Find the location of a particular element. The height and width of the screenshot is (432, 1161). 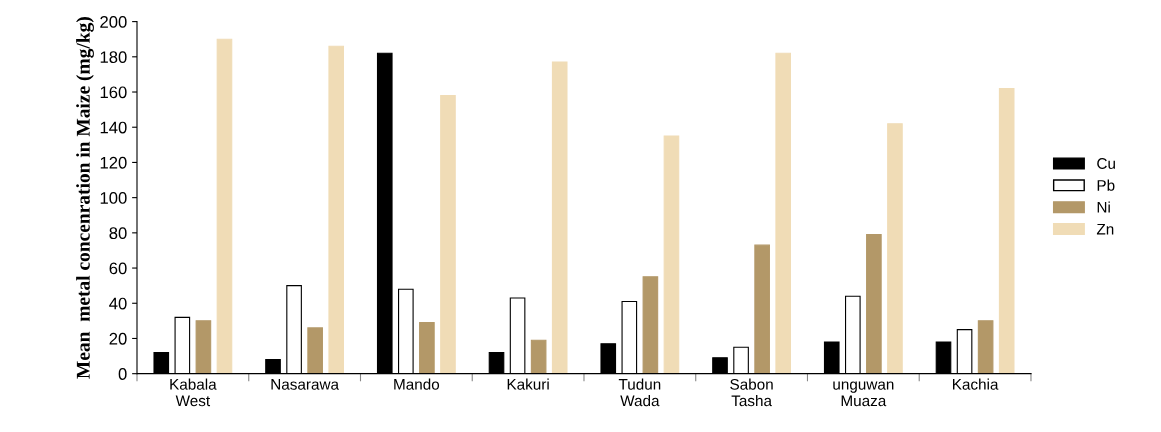

y-tick-label: 80 is located at coordinates (118, 233).